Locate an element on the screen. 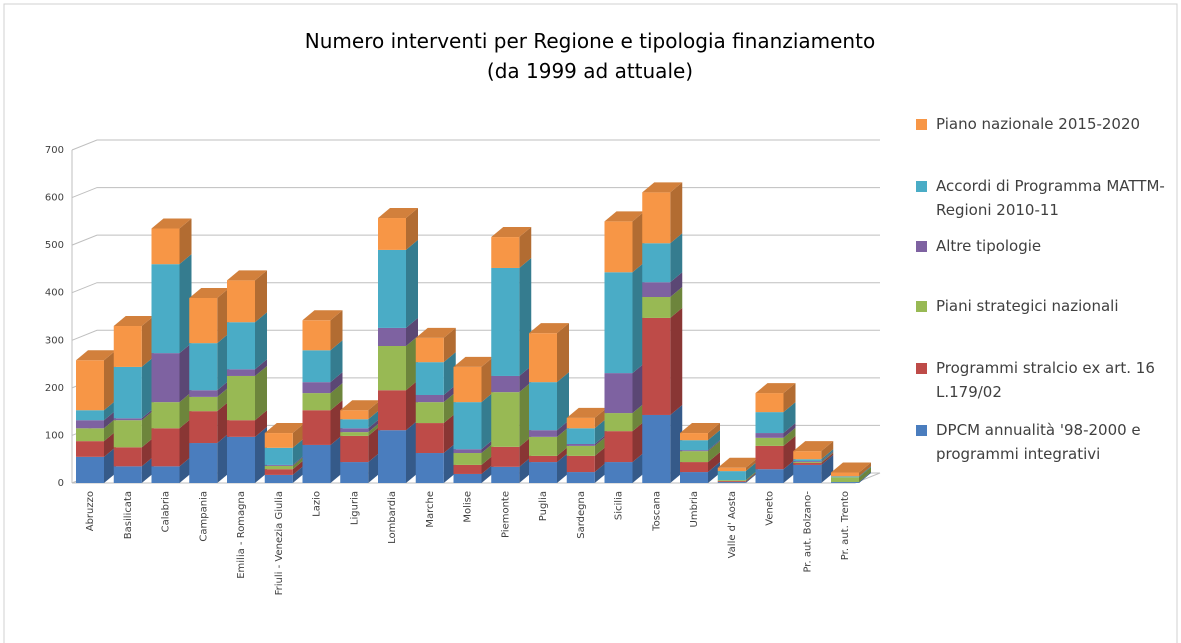  x-tick-label: Sicilia is located at coordinates (619, 505).